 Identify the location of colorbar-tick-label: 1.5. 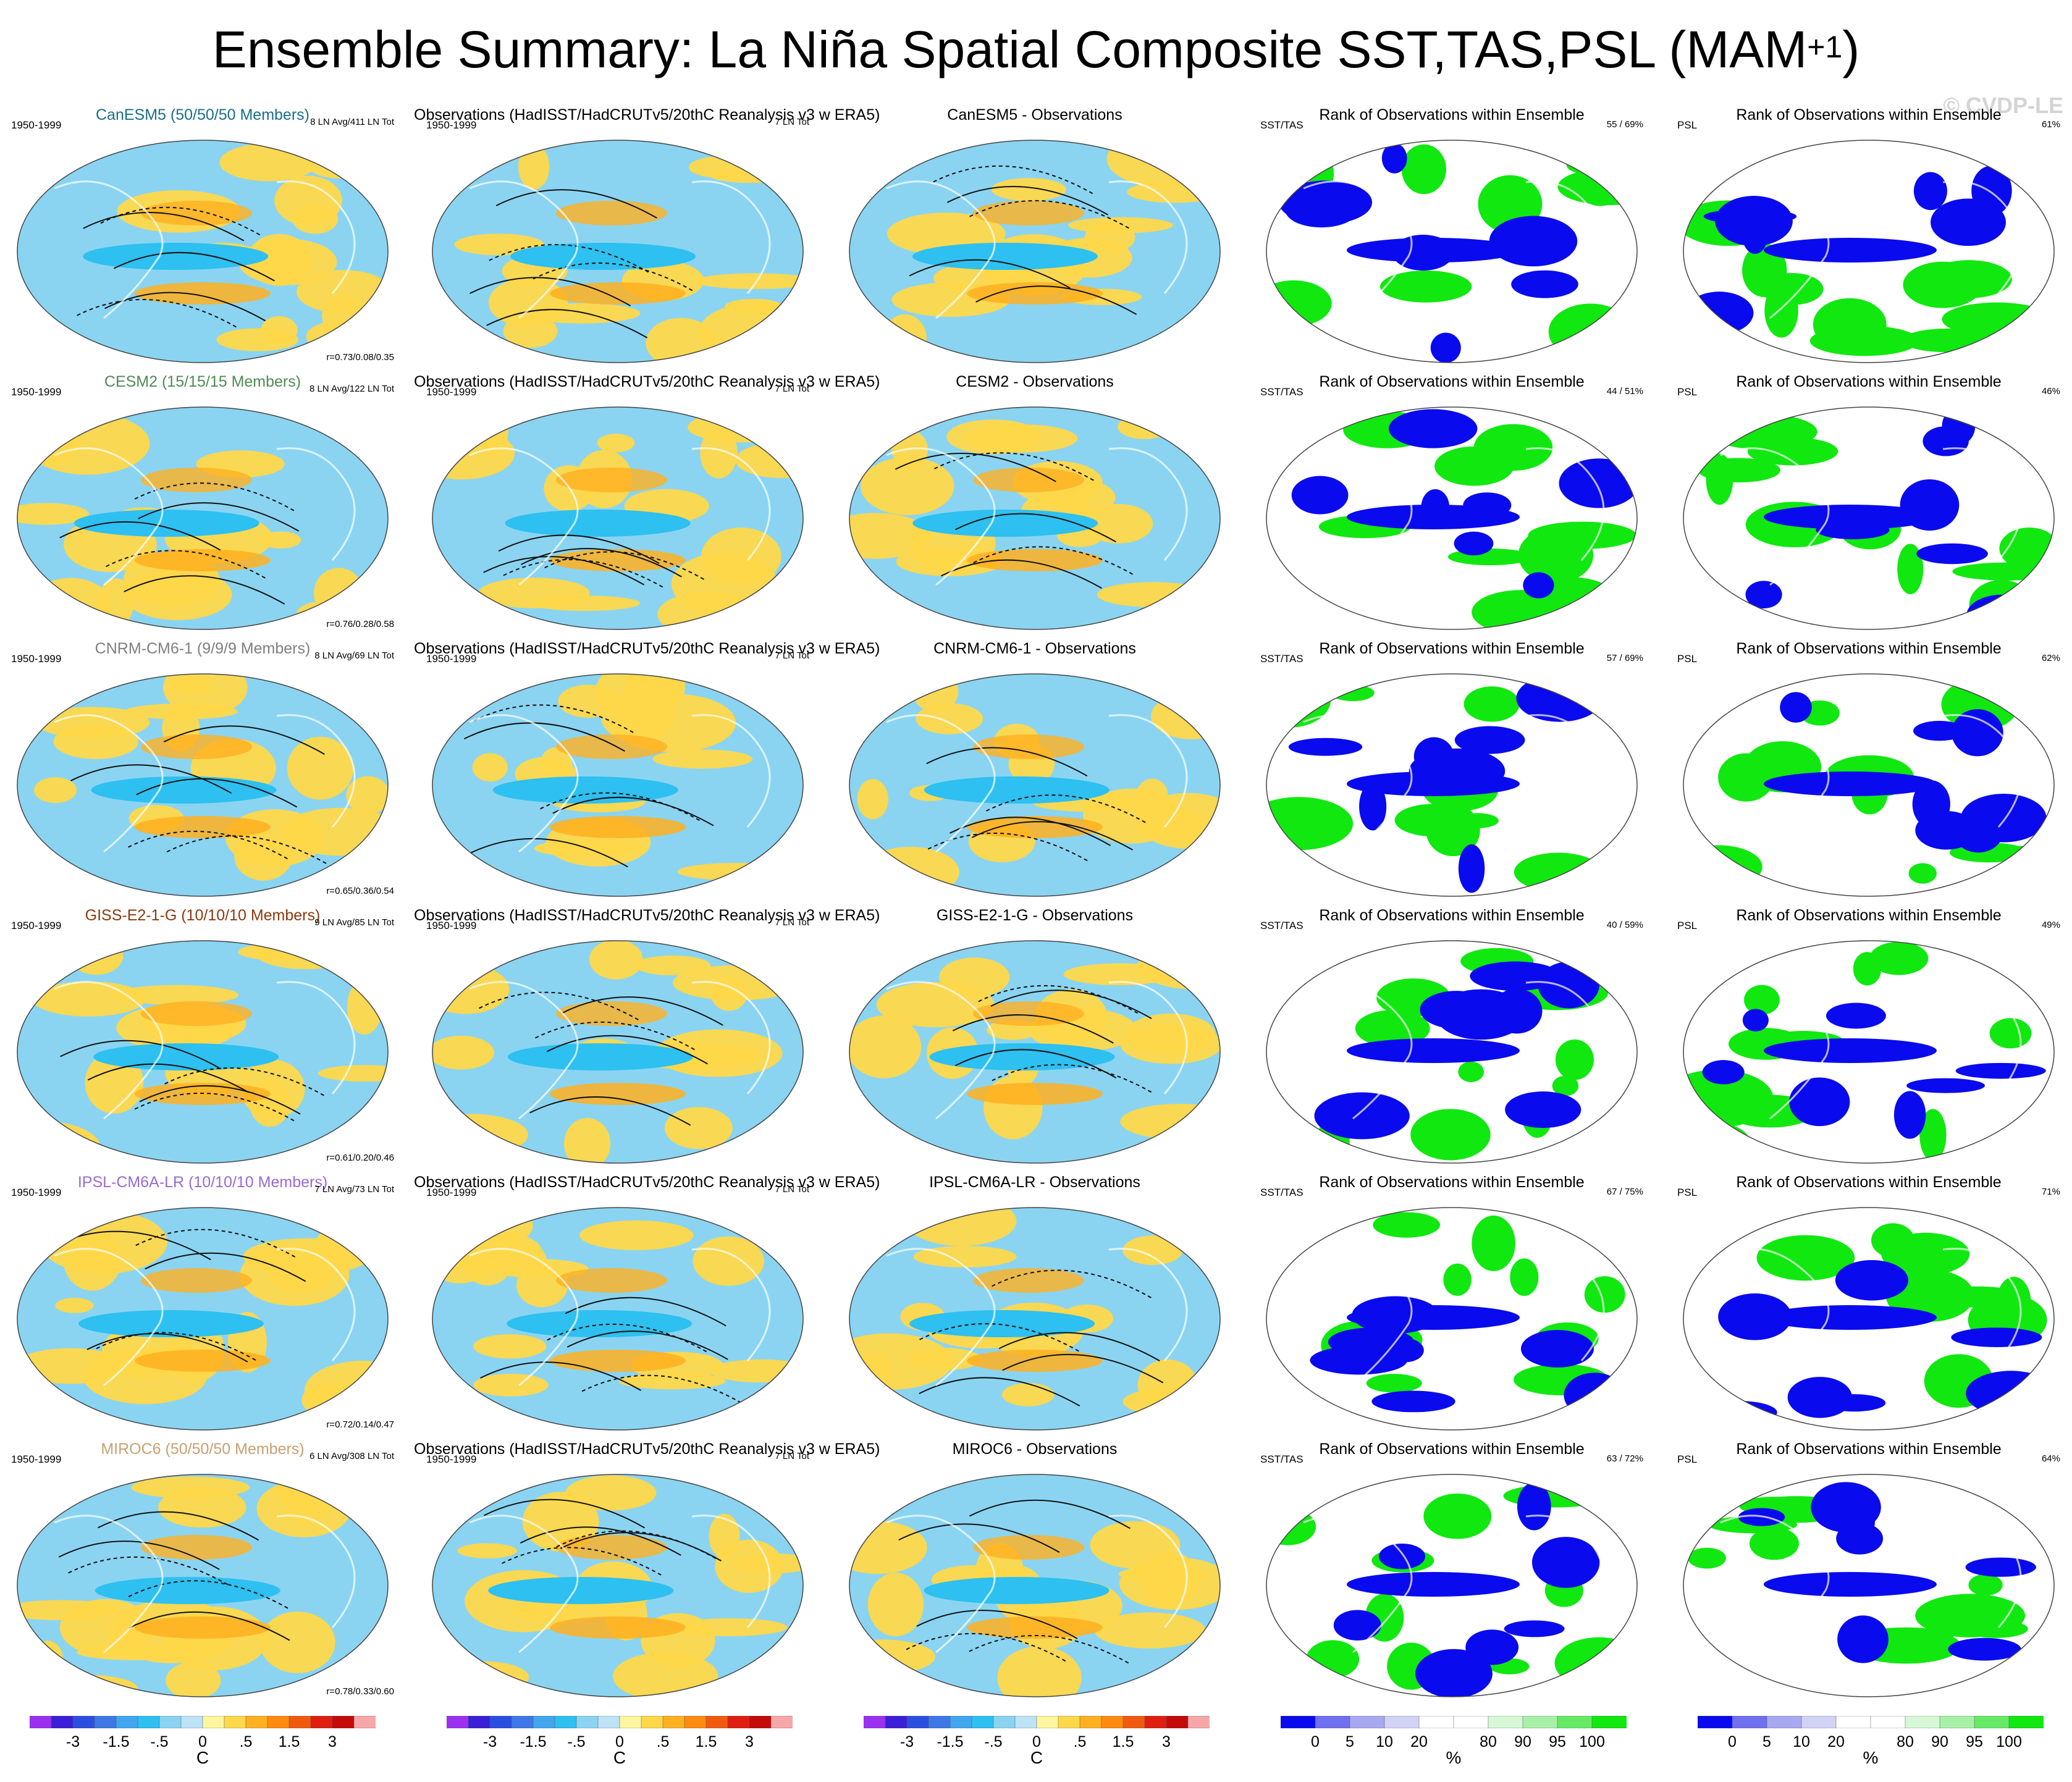
(289, 1741).